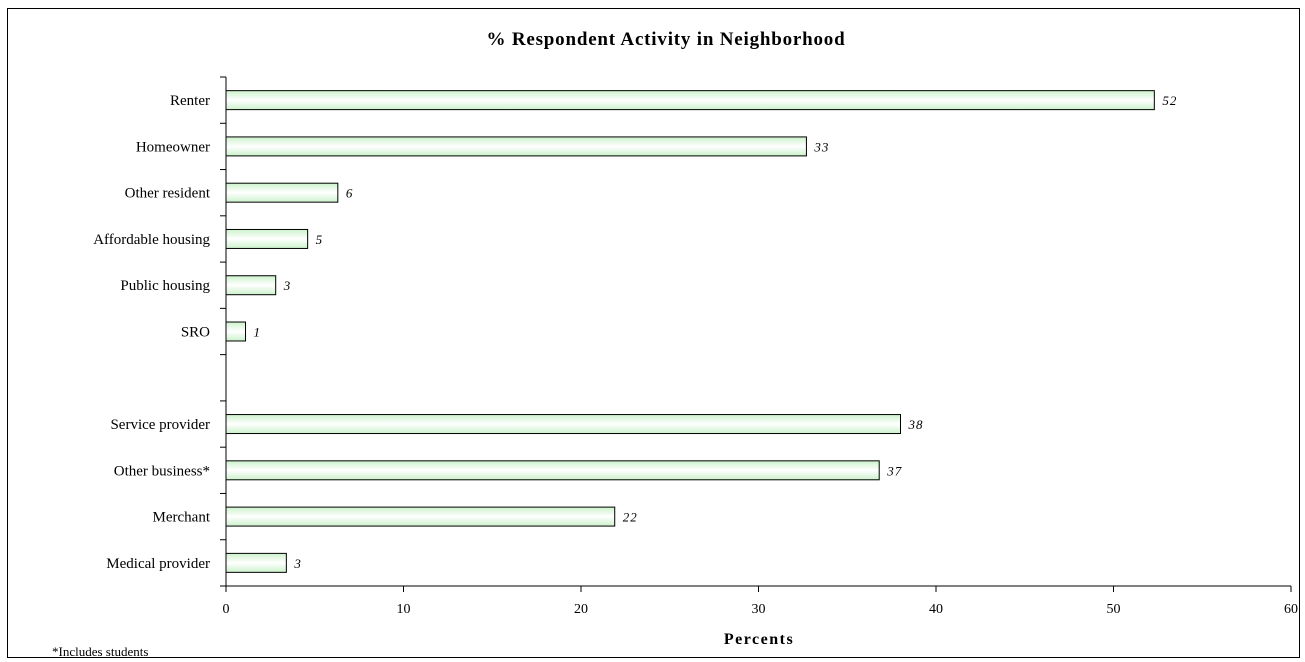  I want to click on data-label: 38, so click(916, 424).